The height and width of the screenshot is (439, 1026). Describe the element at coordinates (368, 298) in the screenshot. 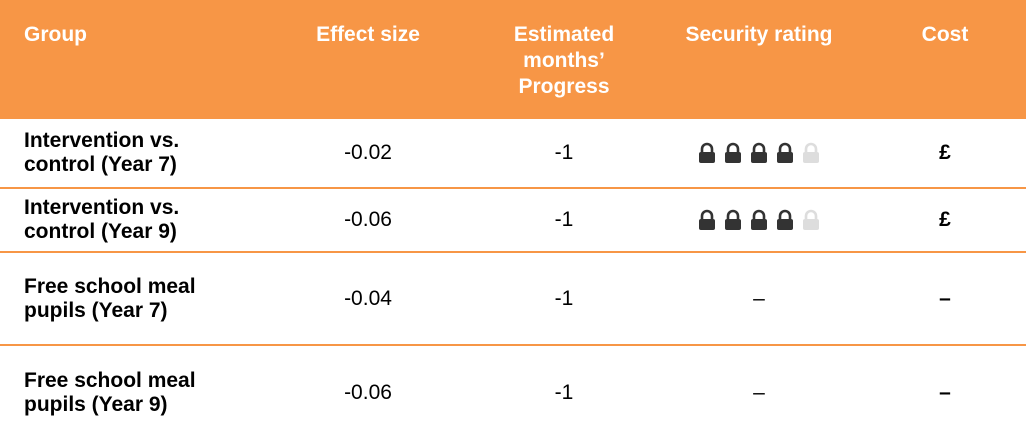

I see `table-cell: -0.04` at that location.